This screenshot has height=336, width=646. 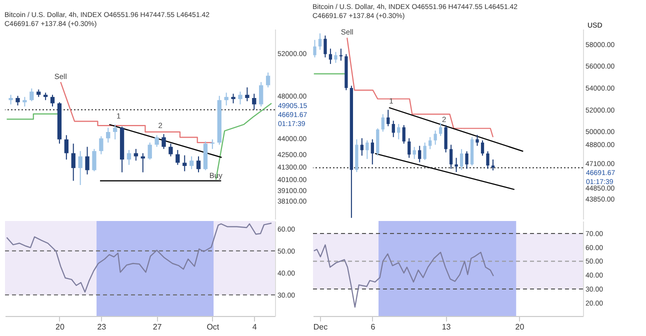 I want to click on x-tick-label: Oct, so click(x=213, y=327).